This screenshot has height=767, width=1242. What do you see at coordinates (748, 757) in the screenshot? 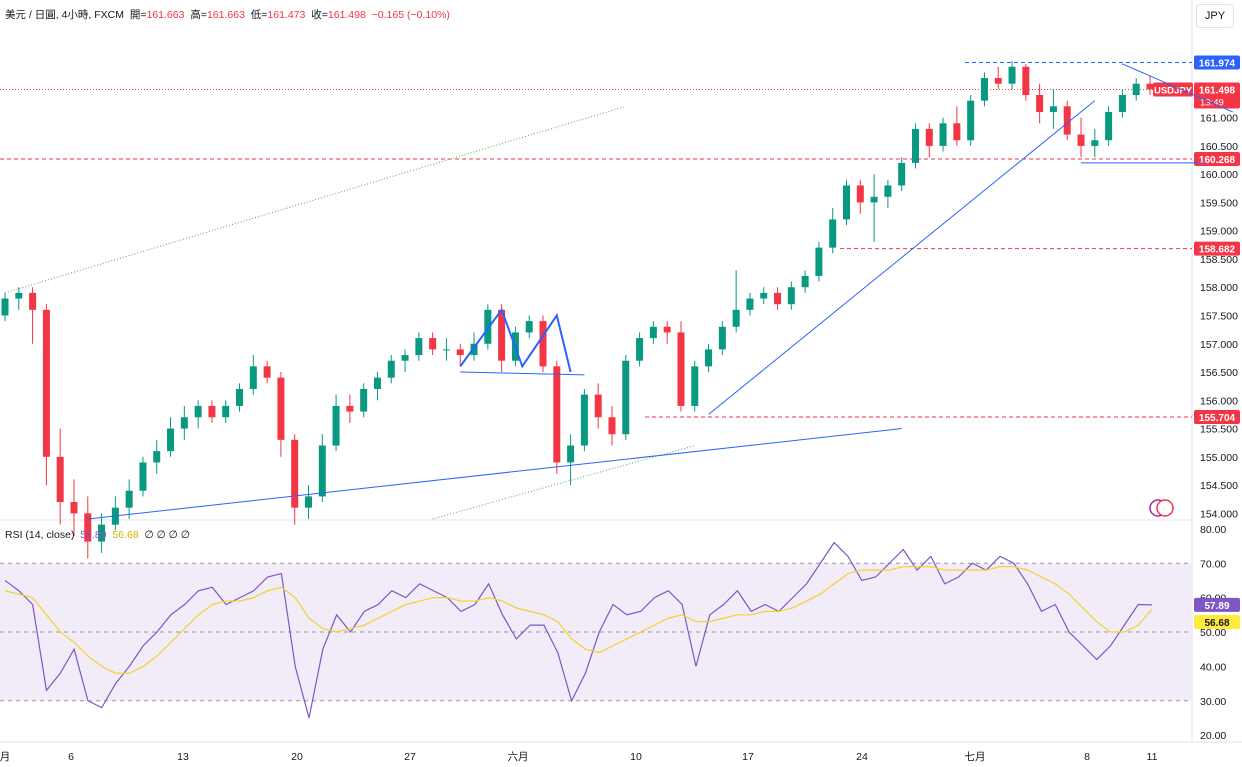
I see `time-tick-label: 17` at bounding box center [748, 757].